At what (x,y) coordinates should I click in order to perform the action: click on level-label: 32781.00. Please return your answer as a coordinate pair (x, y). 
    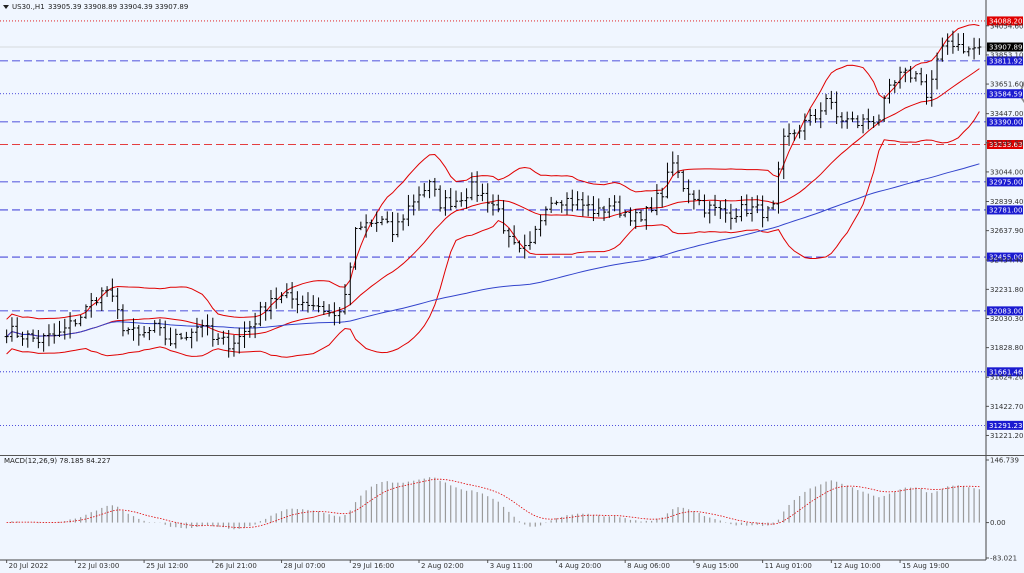
    Looking at the image, I should click on (1005, 210).